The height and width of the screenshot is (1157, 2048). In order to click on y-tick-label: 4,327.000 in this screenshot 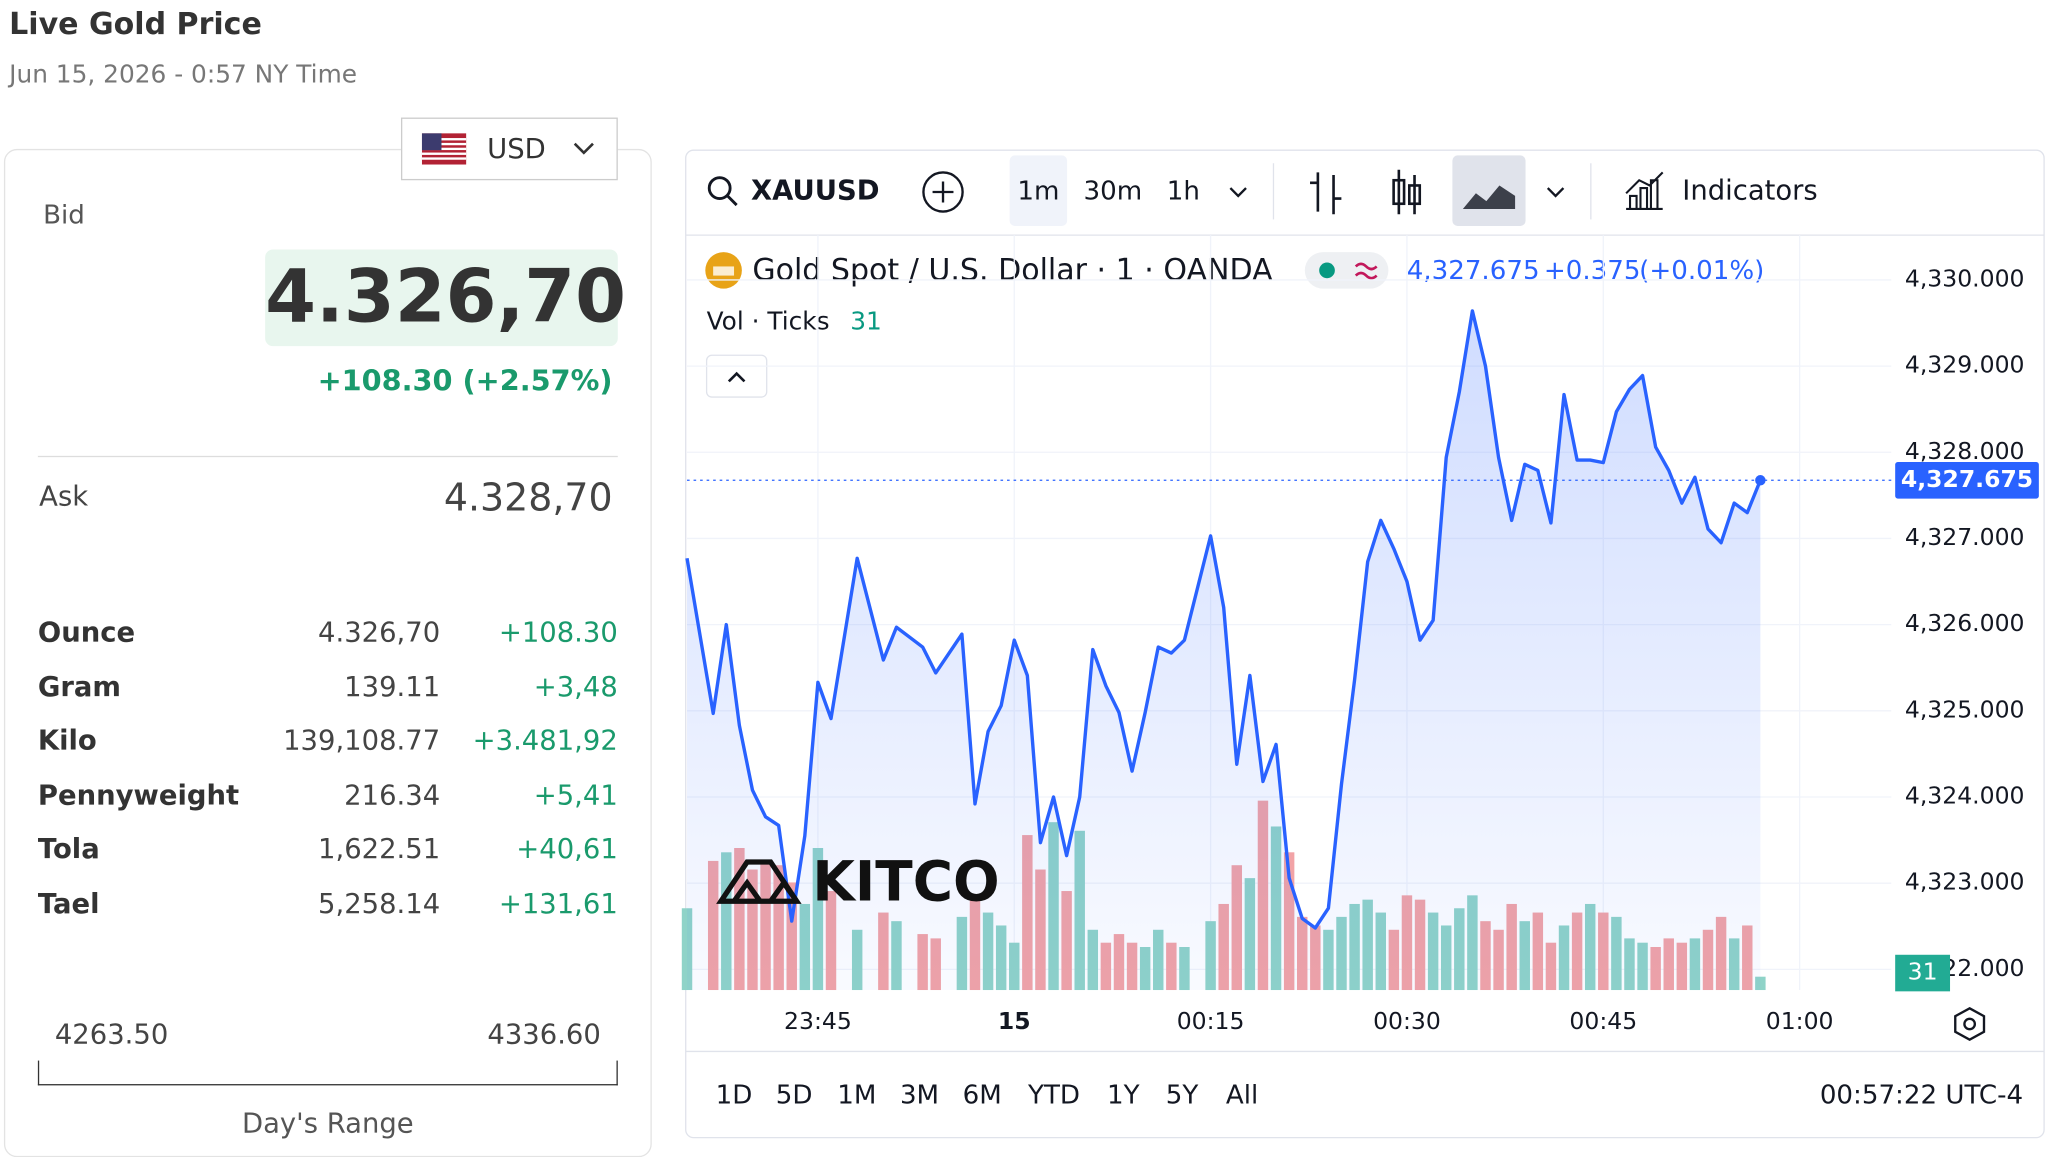, I will do `click(1965, 537)`.